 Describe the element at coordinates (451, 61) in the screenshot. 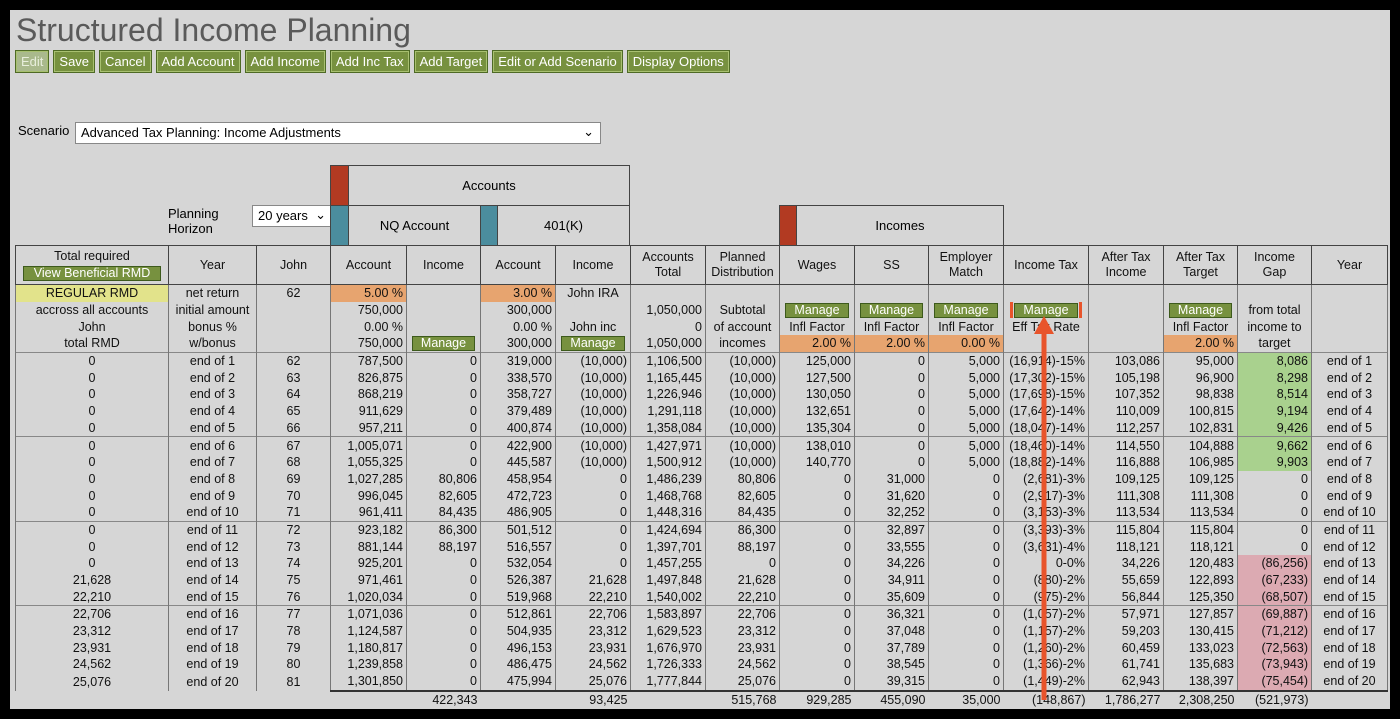

I see `toolbar-button: Add Target` at that location.